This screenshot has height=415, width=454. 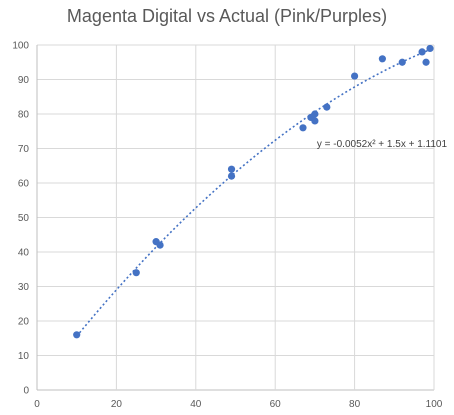 What do you see at coordinates (26, 391) in the screenshot?
I see `y-tick-label: 0` at bounding box center [26, 391].